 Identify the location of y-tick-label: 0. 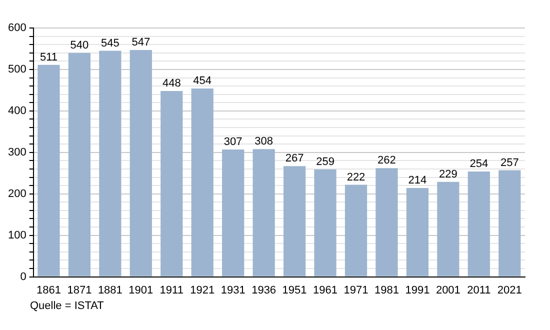
(23, 276).